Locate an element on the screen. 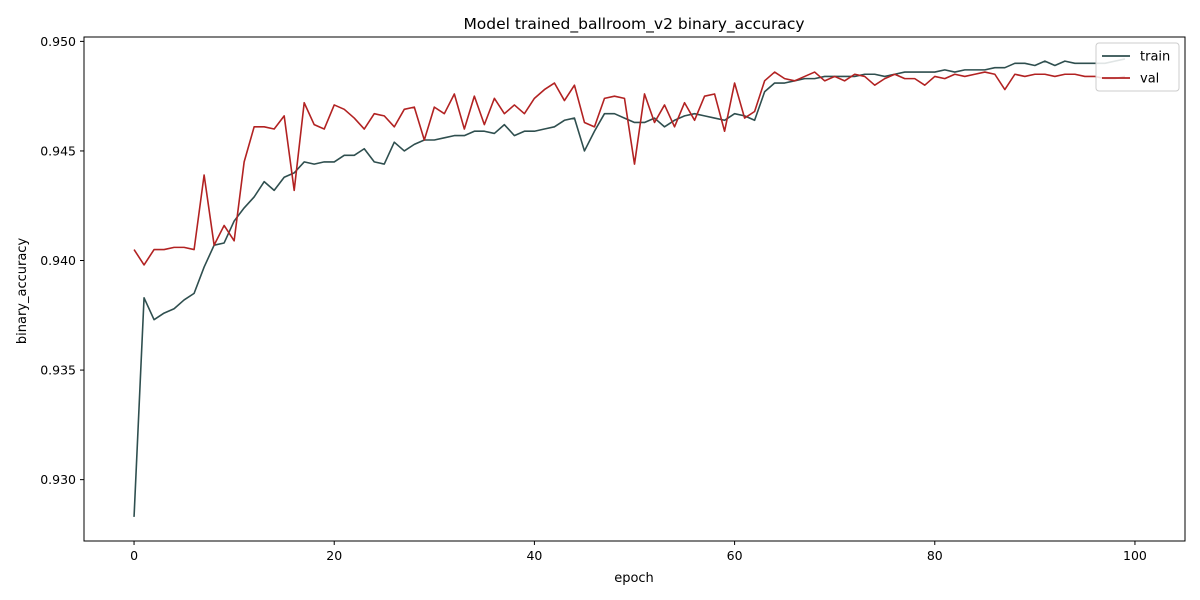 The image size is (1200, 600). y-tick-label: 0.950 is located at coordinates (58, 41).